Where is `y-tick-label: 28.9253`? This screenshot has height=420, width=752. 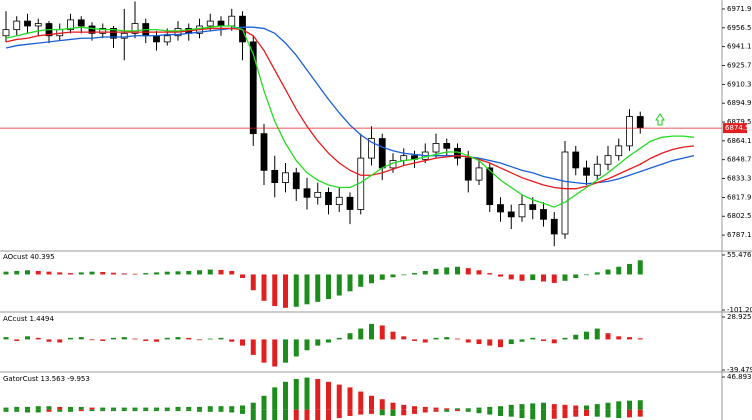 y-tick-label: 28.9253 is located at coordinates (739, 317).